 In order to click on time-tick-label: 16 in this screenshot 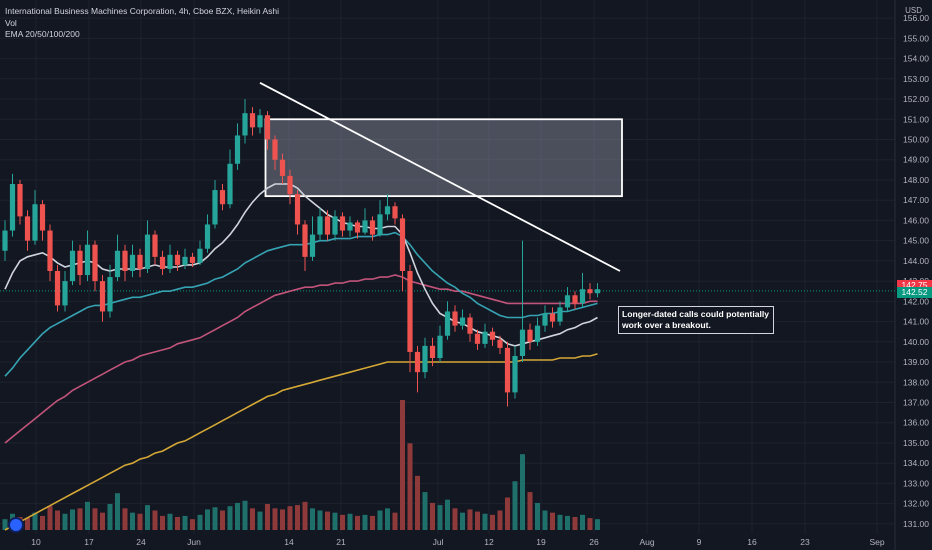, I will do `click(752, 542)`.